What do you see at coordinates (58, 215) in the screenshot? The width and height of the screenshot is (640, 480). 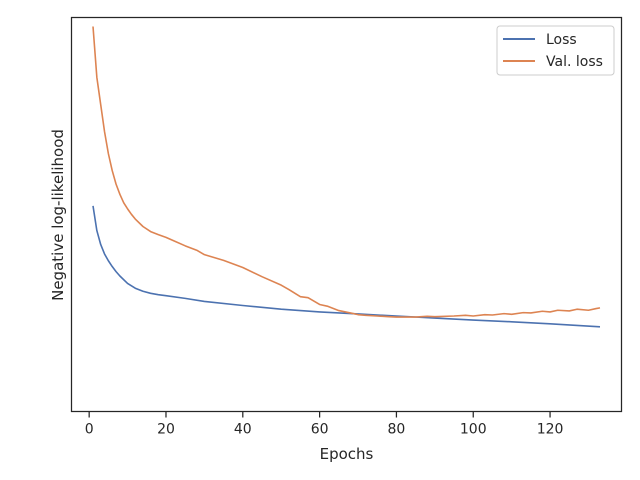 I see `y-axis-label: Negative log-likelihood` at bounding box center [58, 215].